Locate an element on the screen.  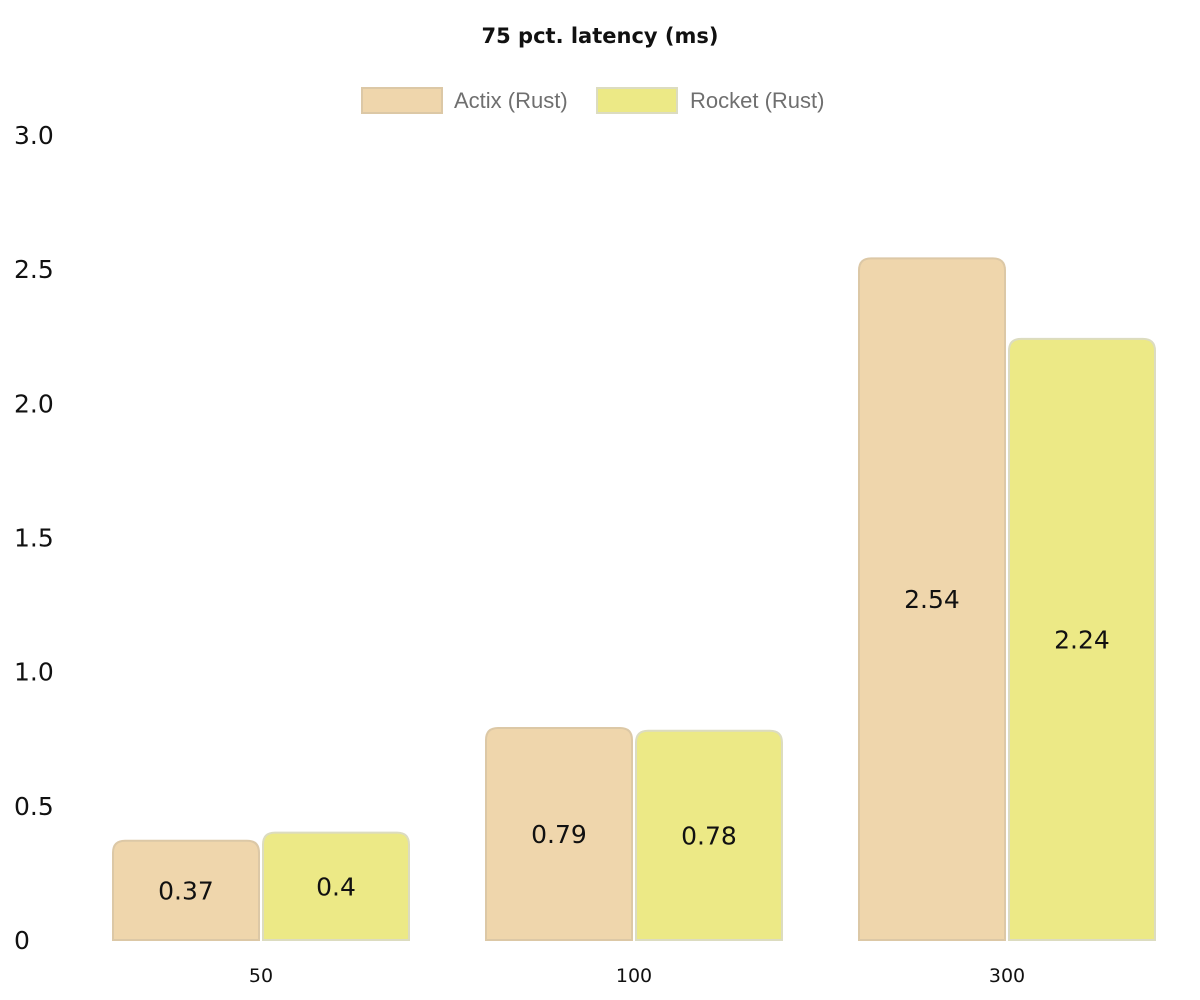
y-axis: 0 0.5 1.0 1.5 2.0 2.5 3.0 is located at coordinates (34, 538).